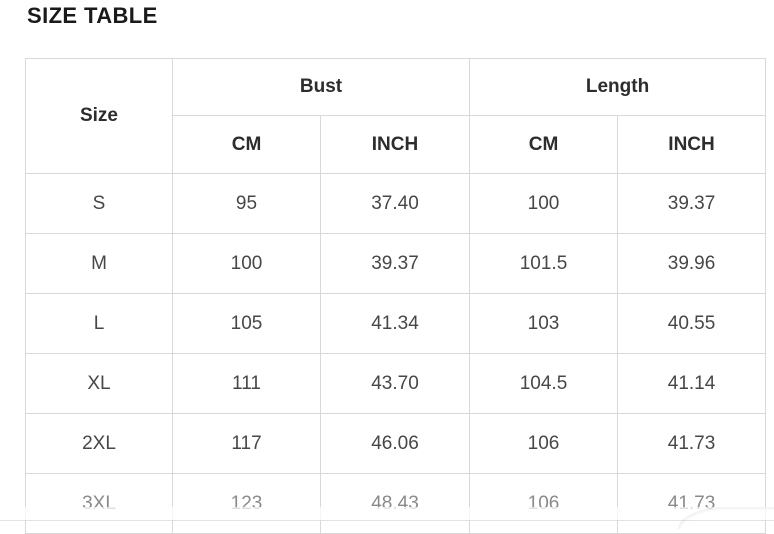 The image size is (774, 534). What do you see at coordinates (544, 383) in the screenshot?
I see `length-cm-cell: 104.5` at bounding box center [544, 383].